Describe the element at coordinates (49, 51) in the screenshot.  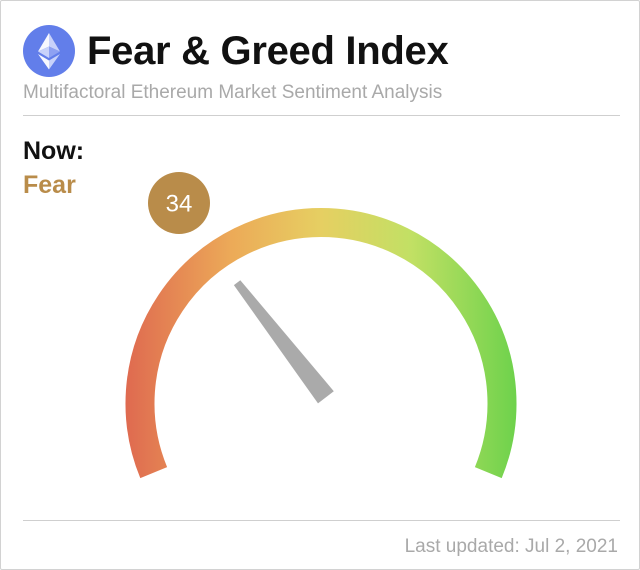
I see `ethereum-logo-icon` at that location.